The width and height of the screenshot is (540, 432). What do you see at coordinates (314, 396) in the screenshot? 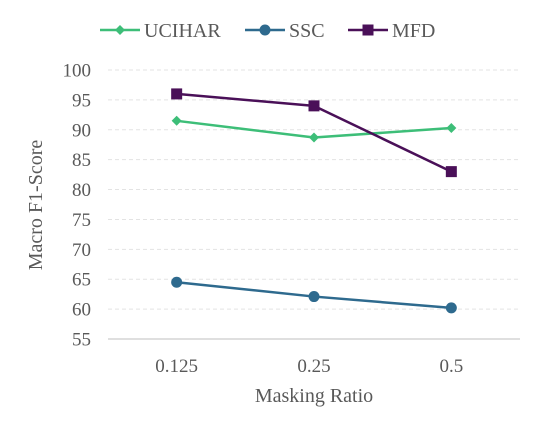
I see `x-axis-title: Masking Ratio` at bounding box center [314, 396].